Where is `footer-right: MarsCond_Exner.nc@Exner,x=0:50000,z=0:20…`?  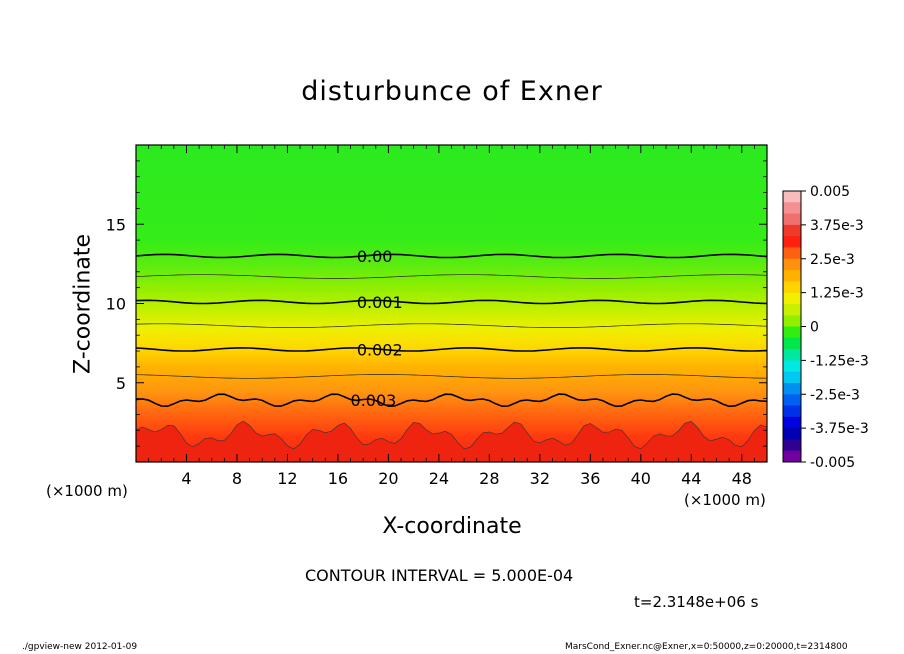
footer-right: MarsCond_Exner.nc@Exner,x=0:50000,z=0:20… is located at coordinates (706, 647).